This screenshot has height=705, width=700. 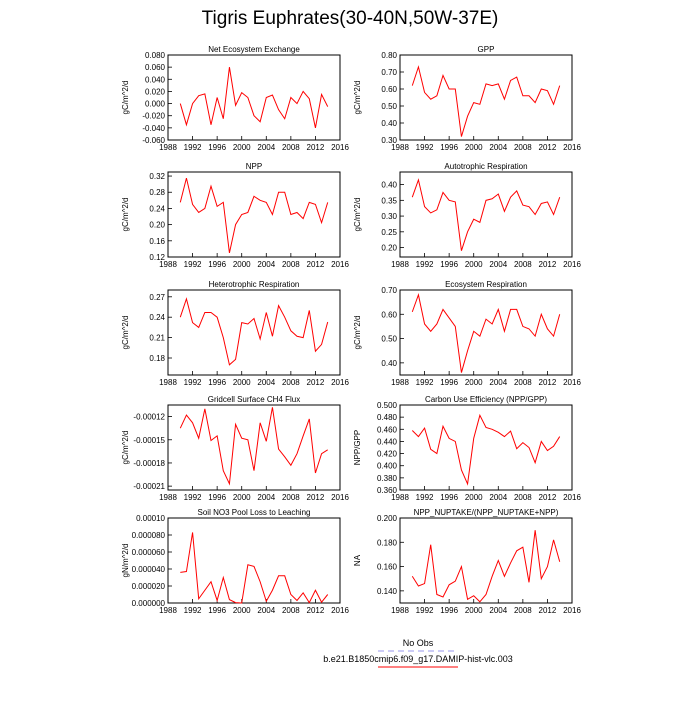 What do you see at coordinates (254, 166) in the screenshot?
I see `panel-title: NPP` at bounding box center [254, 166].